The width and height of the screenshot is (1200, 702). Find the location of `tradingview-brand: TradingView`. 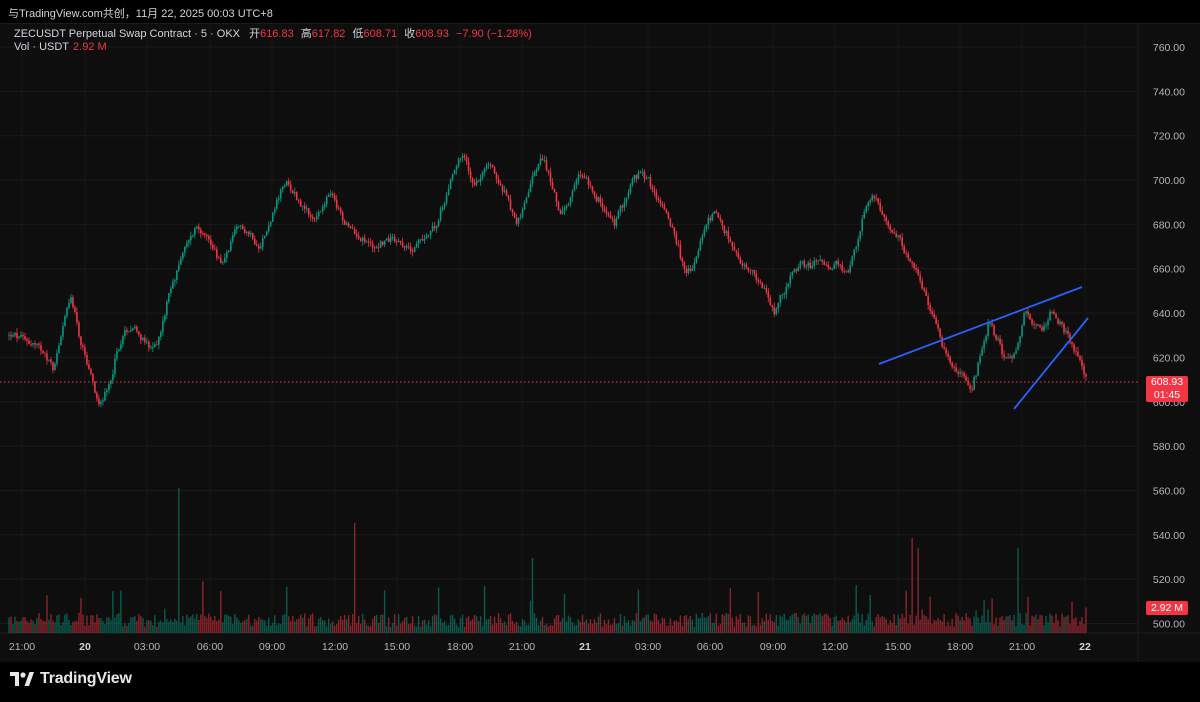

tradingview-brand: TradingView is located at coordinates (71, 679).